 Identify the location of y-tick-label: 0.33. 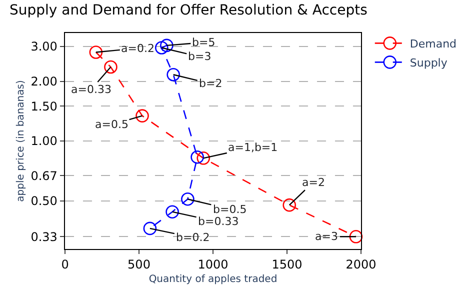
(44, 237).